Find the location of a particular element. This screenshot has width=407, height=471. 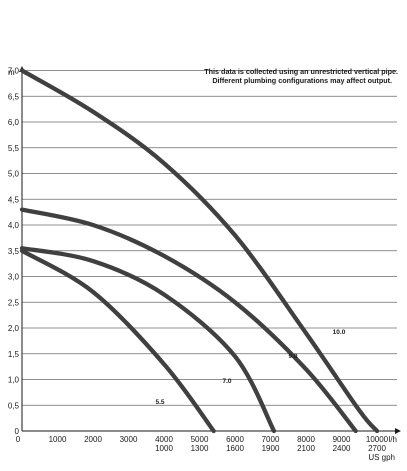

y-tick-label: 3,5 is located at coordinates (14, 251).